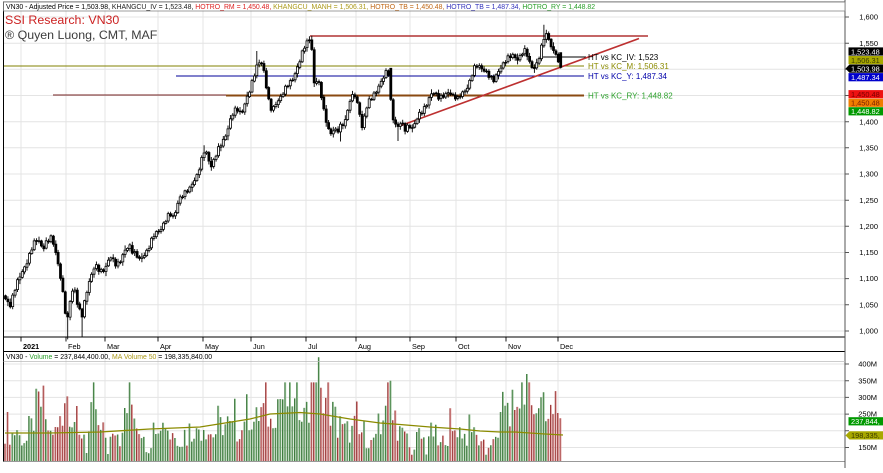 Image resolution: width=883 pixels, height=473 pixels. What do you see at coordinates (166, 346) in the screenshot?
I see `svg-text: Apr` at bounding box center [166, 346].